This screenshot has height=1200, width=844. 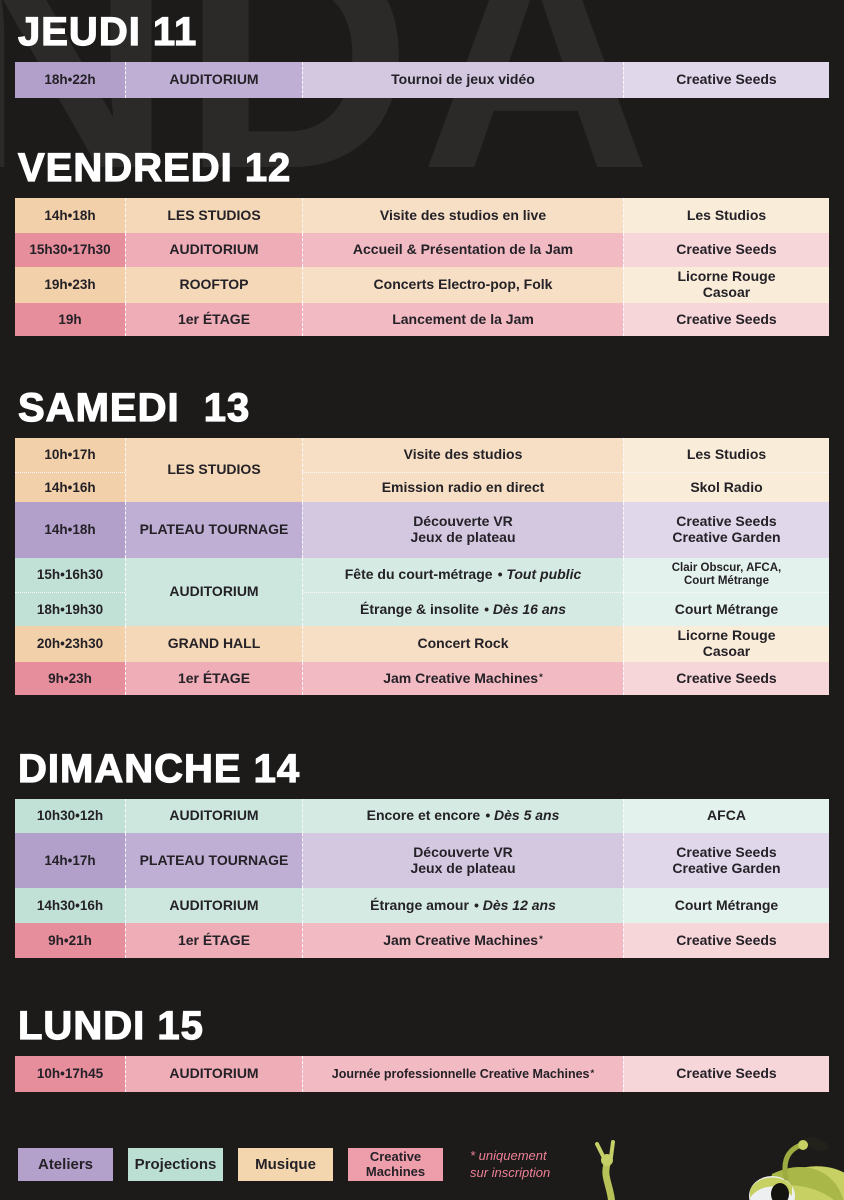 What do you see at coordinates (107, 31) in the screenshot?
I see `day-title: JEUDI 11` at bounding box center [107, 31].